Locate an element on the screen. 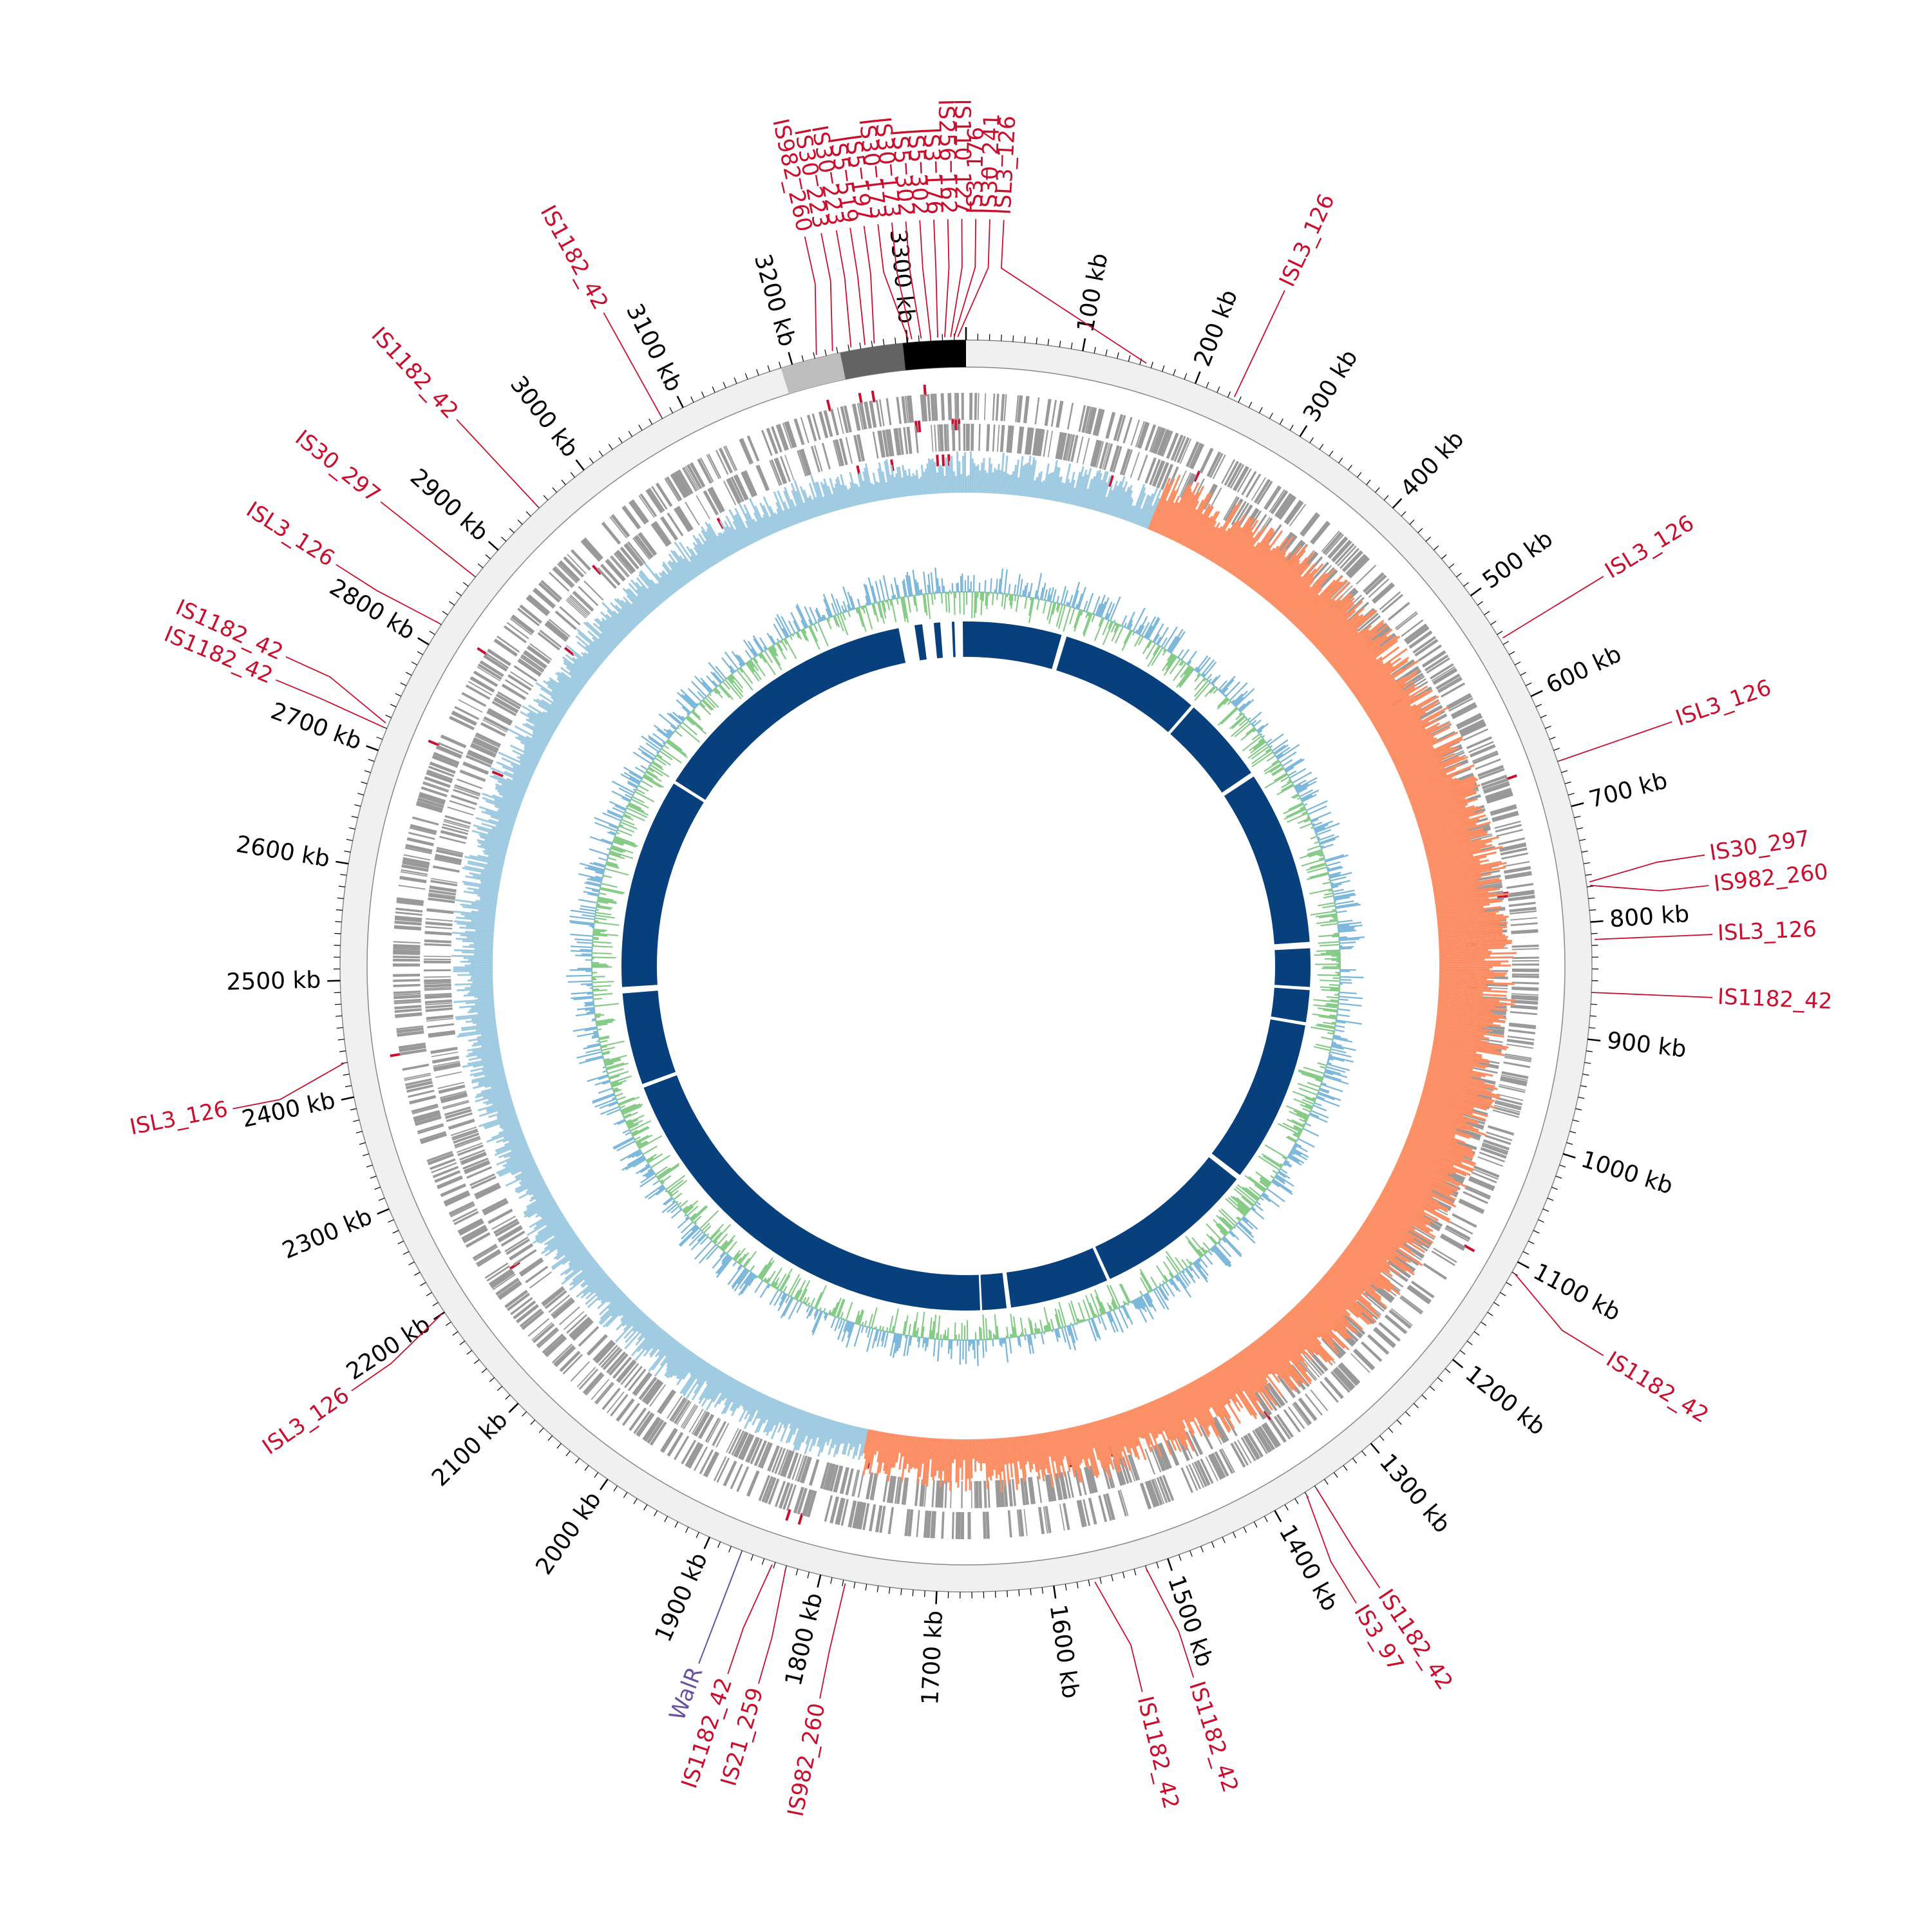 This screenshot has width=1932, height=1932. is-element-marker is located at coordinates (1504, 897).